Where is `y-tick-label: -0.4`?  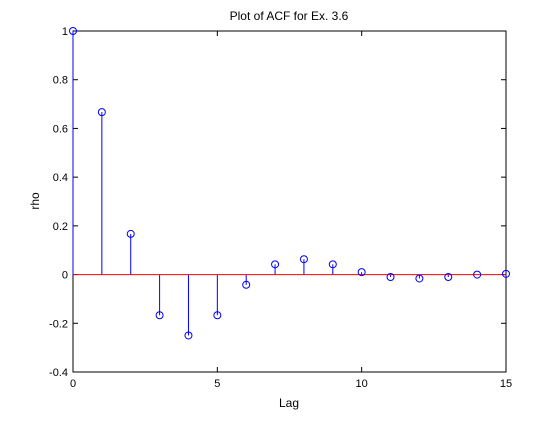 y-tick-label: -0.4 is located at coordinates (58, 373).